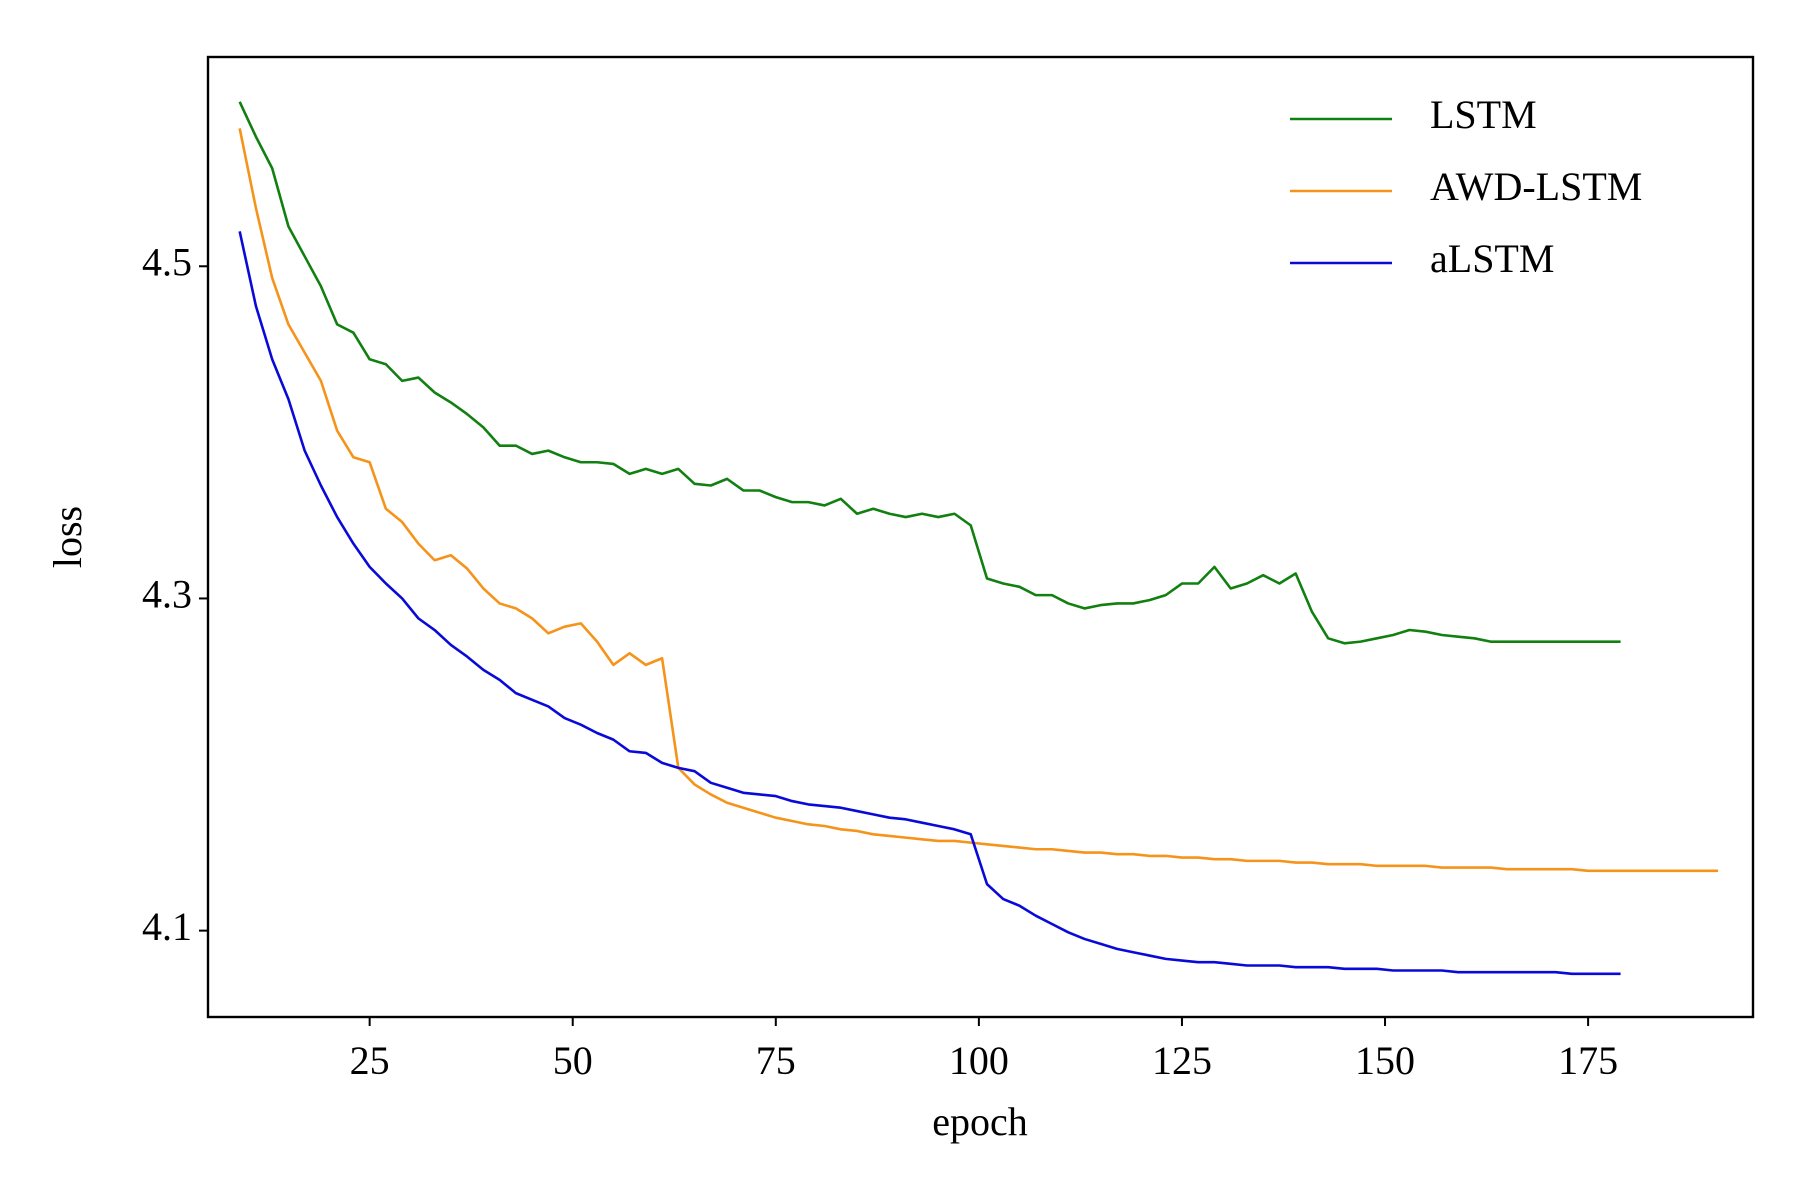  Describe the element at coordinates (776, 1060) in the screenshot. I see `x-tick-label: 75` at that location.